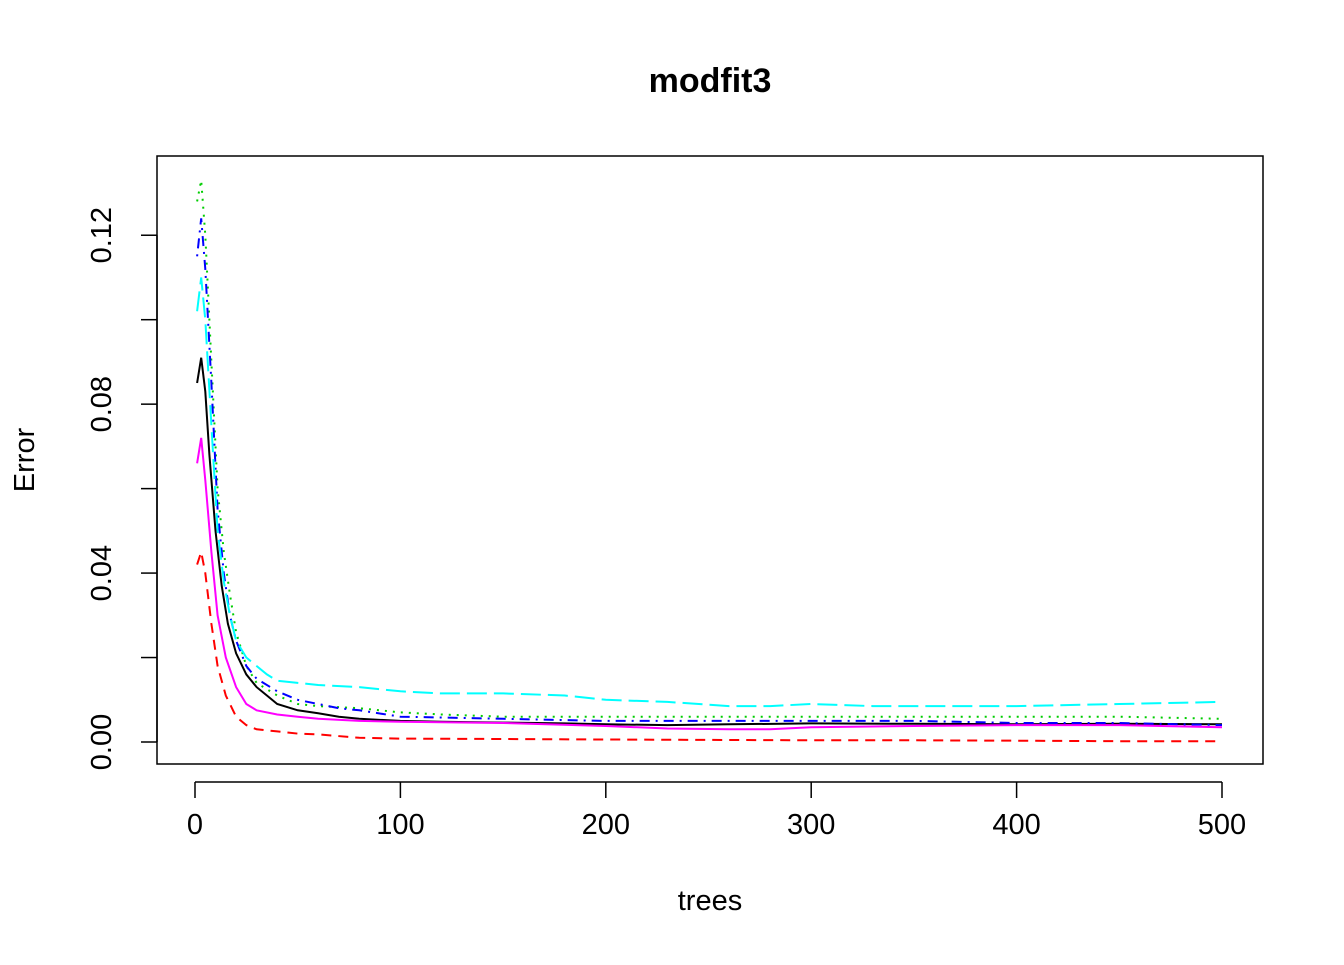  What do you see at coordinates (716, 811) in the screenshot?
I see `x-axis: 0 100 200 300 400 500` at bounding box center [716, 811].